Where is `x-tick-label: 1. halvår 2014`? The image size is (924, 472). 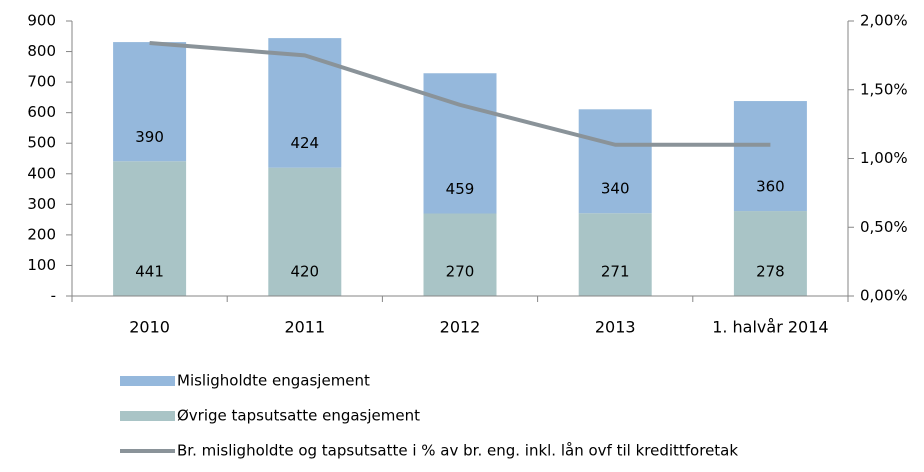
x-tick-label: 1. halvår 2014 is located at coordinates (770, 327).